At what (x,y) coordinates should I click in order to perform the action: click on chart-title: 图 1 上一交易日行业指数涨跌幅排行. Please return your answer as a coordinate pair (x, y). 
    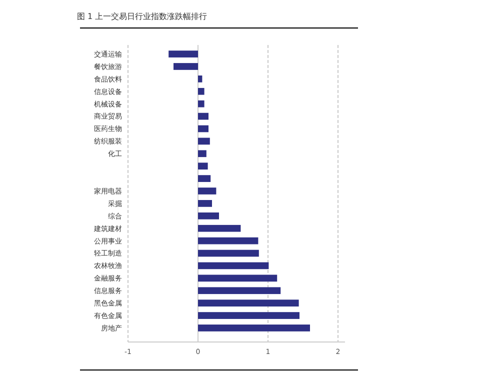
    Looking at the image, I should click on (142, 16).